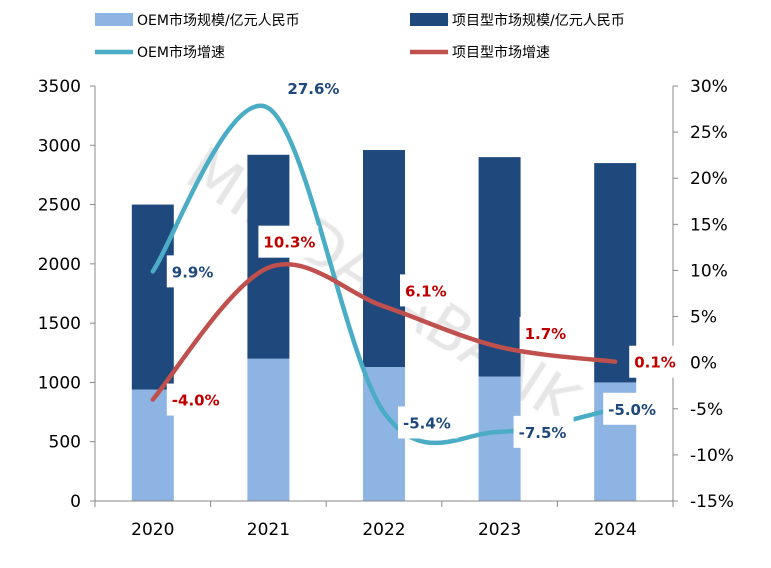  I want to click on left-tick-label: 1500, so click(59, 324).